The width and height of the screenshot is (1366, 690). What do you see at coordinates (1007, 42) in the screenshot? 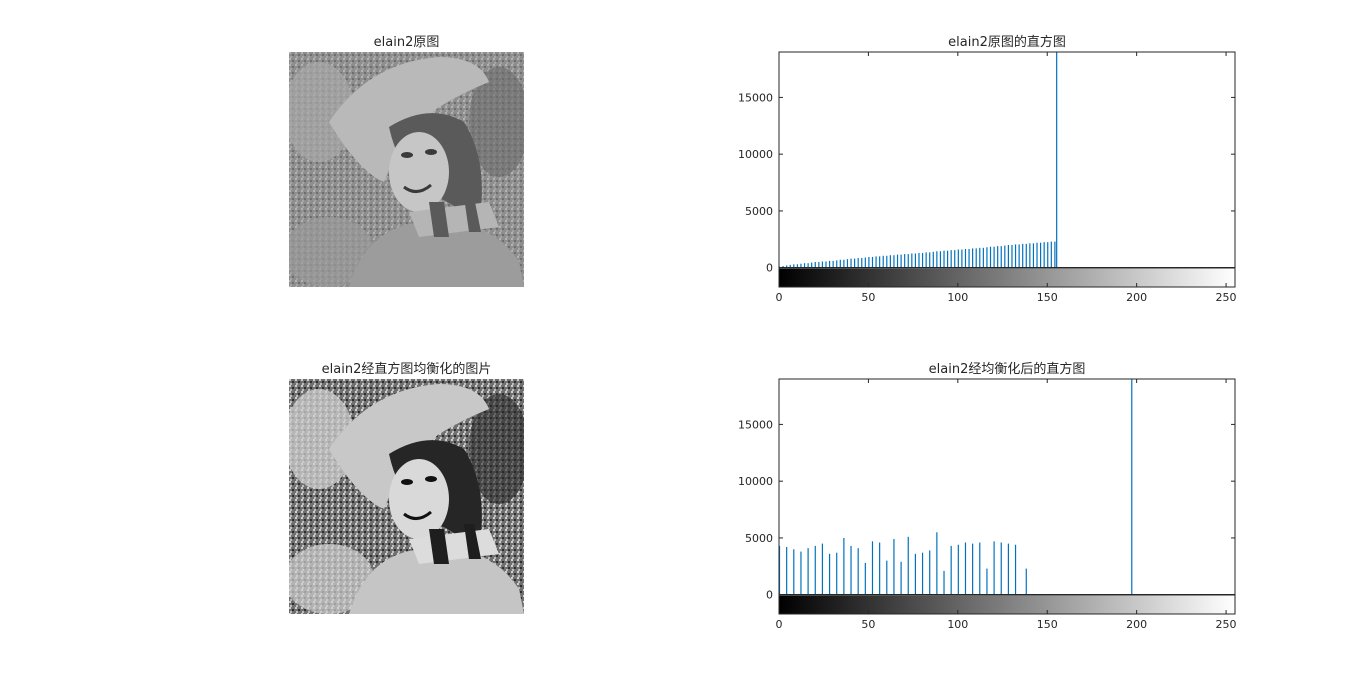
I see `original-hist-title: elain2原图的直方图` at bounding box center [1007, 42].